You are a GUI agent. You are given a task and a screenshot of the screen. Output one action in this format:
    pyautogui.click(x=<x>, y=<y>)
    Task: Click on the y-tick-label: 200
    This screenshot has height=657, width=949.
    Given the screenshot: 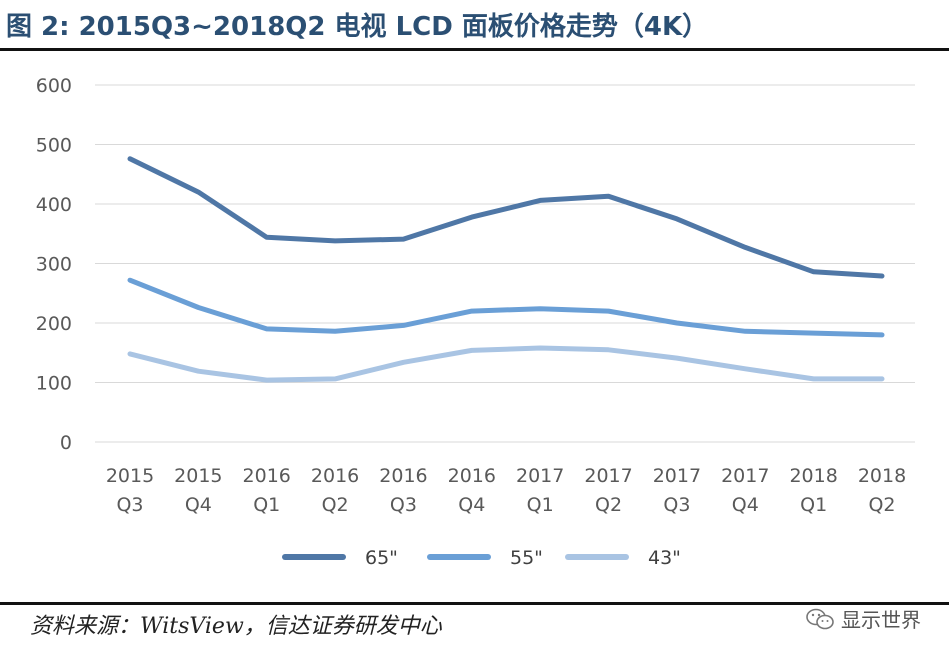 What is the action you would take?
    pyautogui.click(x=54, y=324)
    